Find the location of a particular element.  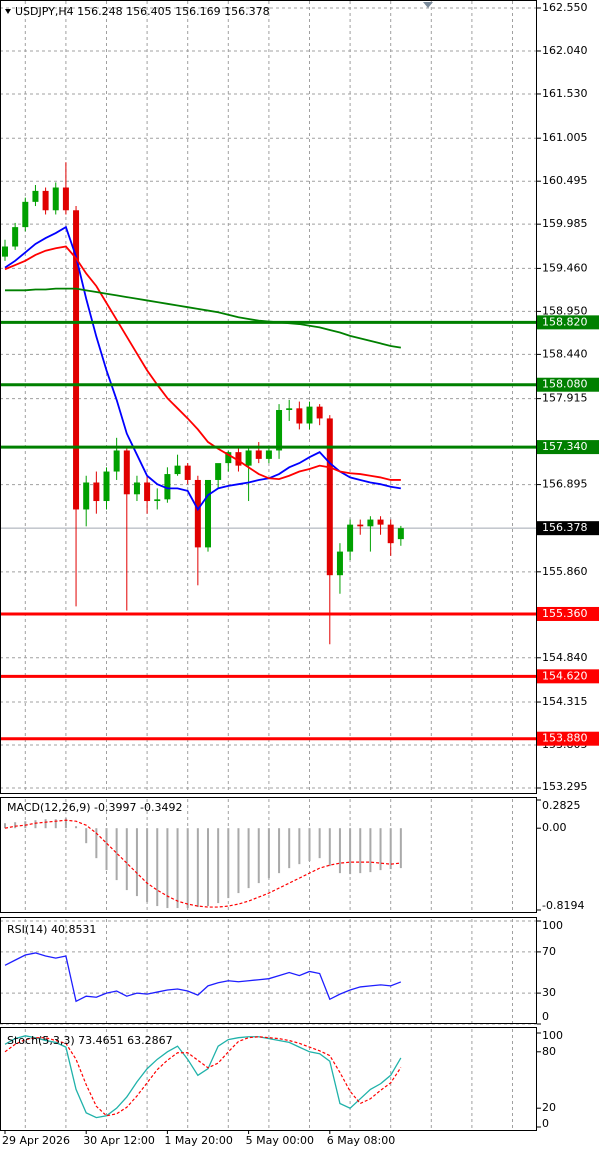

stoch-panel-frame is located at coordinates (268, 1079).